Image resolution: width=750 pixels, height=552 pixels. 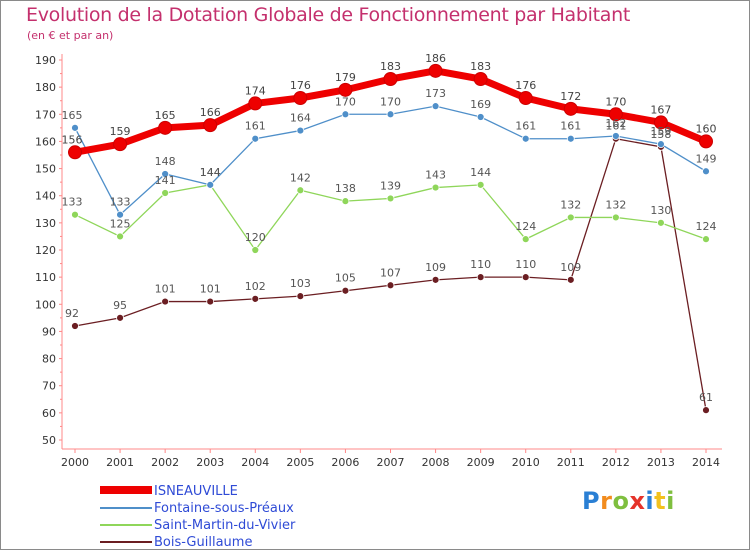 What do you see at coordinates (49, 331) in the screenshot?
I see `y-tick-label: 90` at bounding box center [49, 331].